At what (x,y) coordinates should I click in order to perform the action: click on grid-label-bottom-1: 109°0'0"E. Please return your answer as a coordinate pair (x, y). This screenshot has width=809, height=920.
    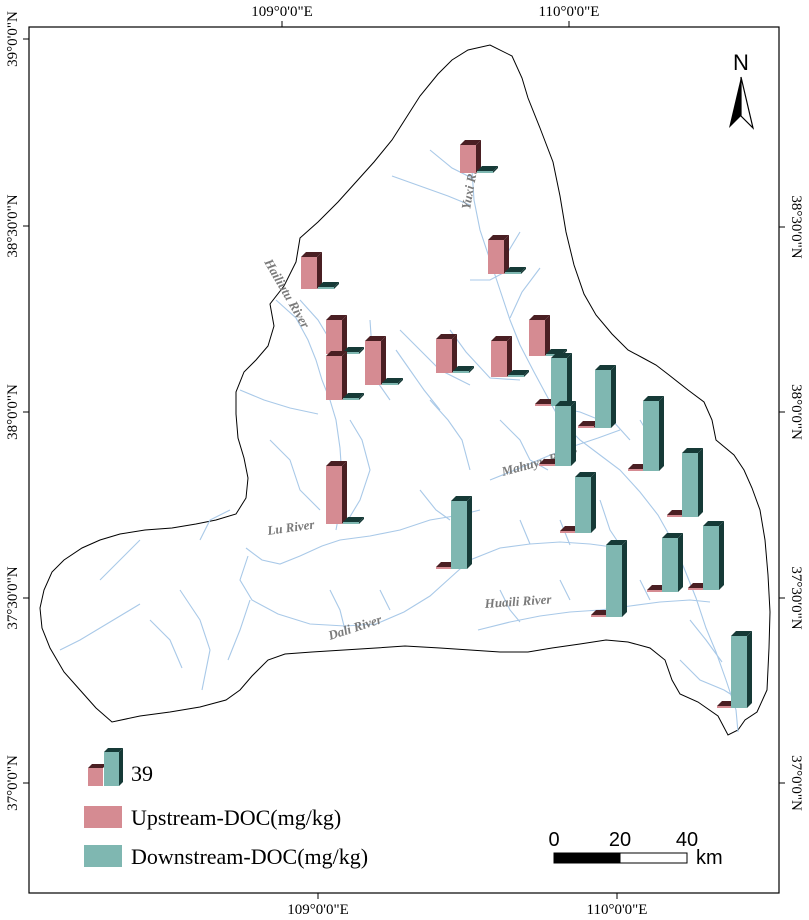
    Looking at the image, I should click on (318, 910).